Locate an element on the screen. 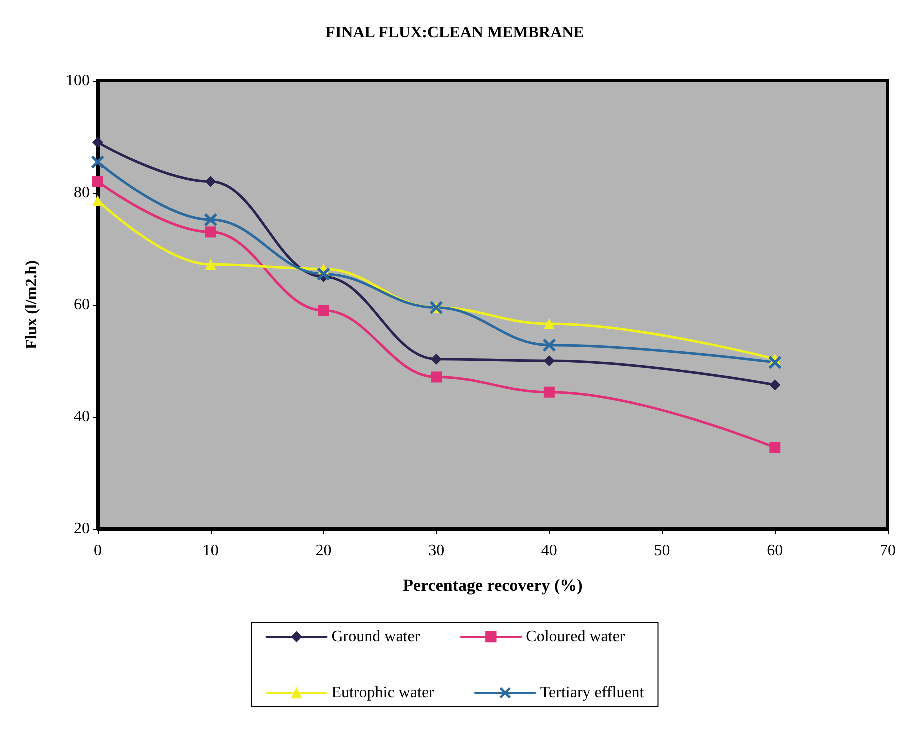 The image size is (910, 733). x-tick-label: 30 is located at coordinates (436, 551).